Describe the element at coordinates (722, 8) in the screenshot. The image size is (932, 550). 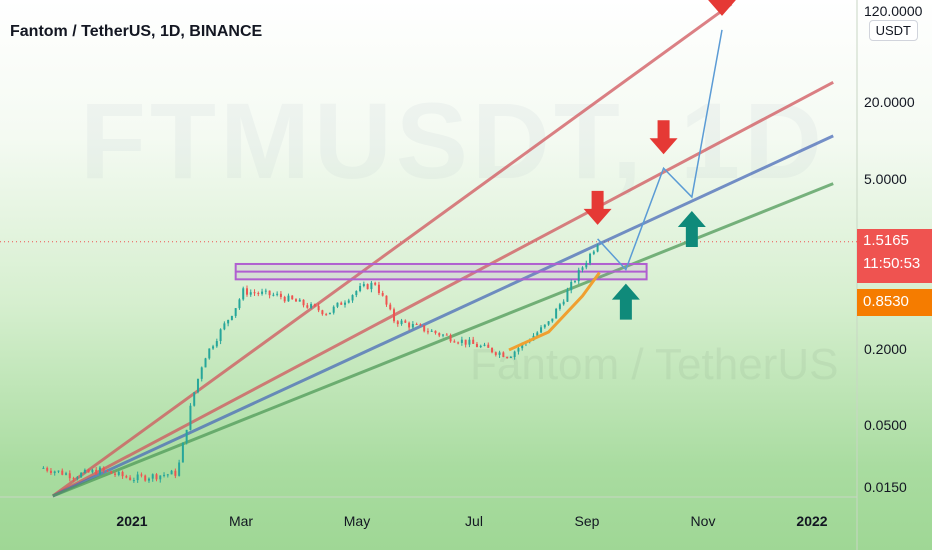
I see `sell-arrow` at that location.